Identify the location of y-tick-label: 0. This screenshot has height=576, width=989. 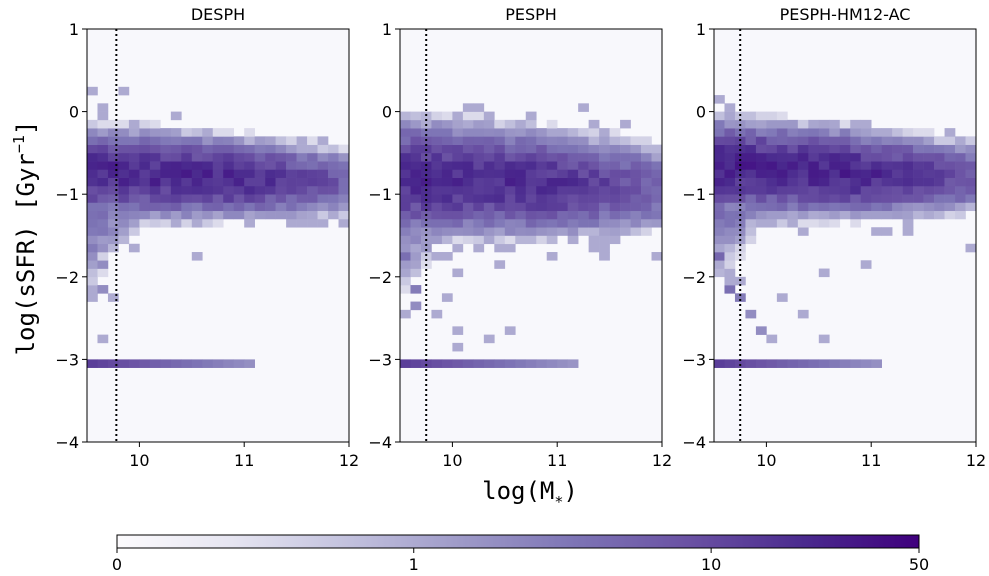
(387, 112).